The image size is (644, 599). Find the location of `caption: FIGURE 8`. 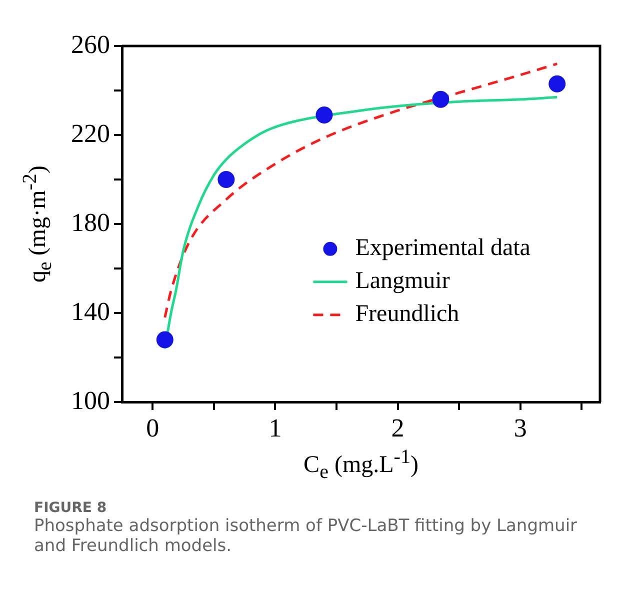

caption: FIGURE 8 is located at coordinates (71, 508).